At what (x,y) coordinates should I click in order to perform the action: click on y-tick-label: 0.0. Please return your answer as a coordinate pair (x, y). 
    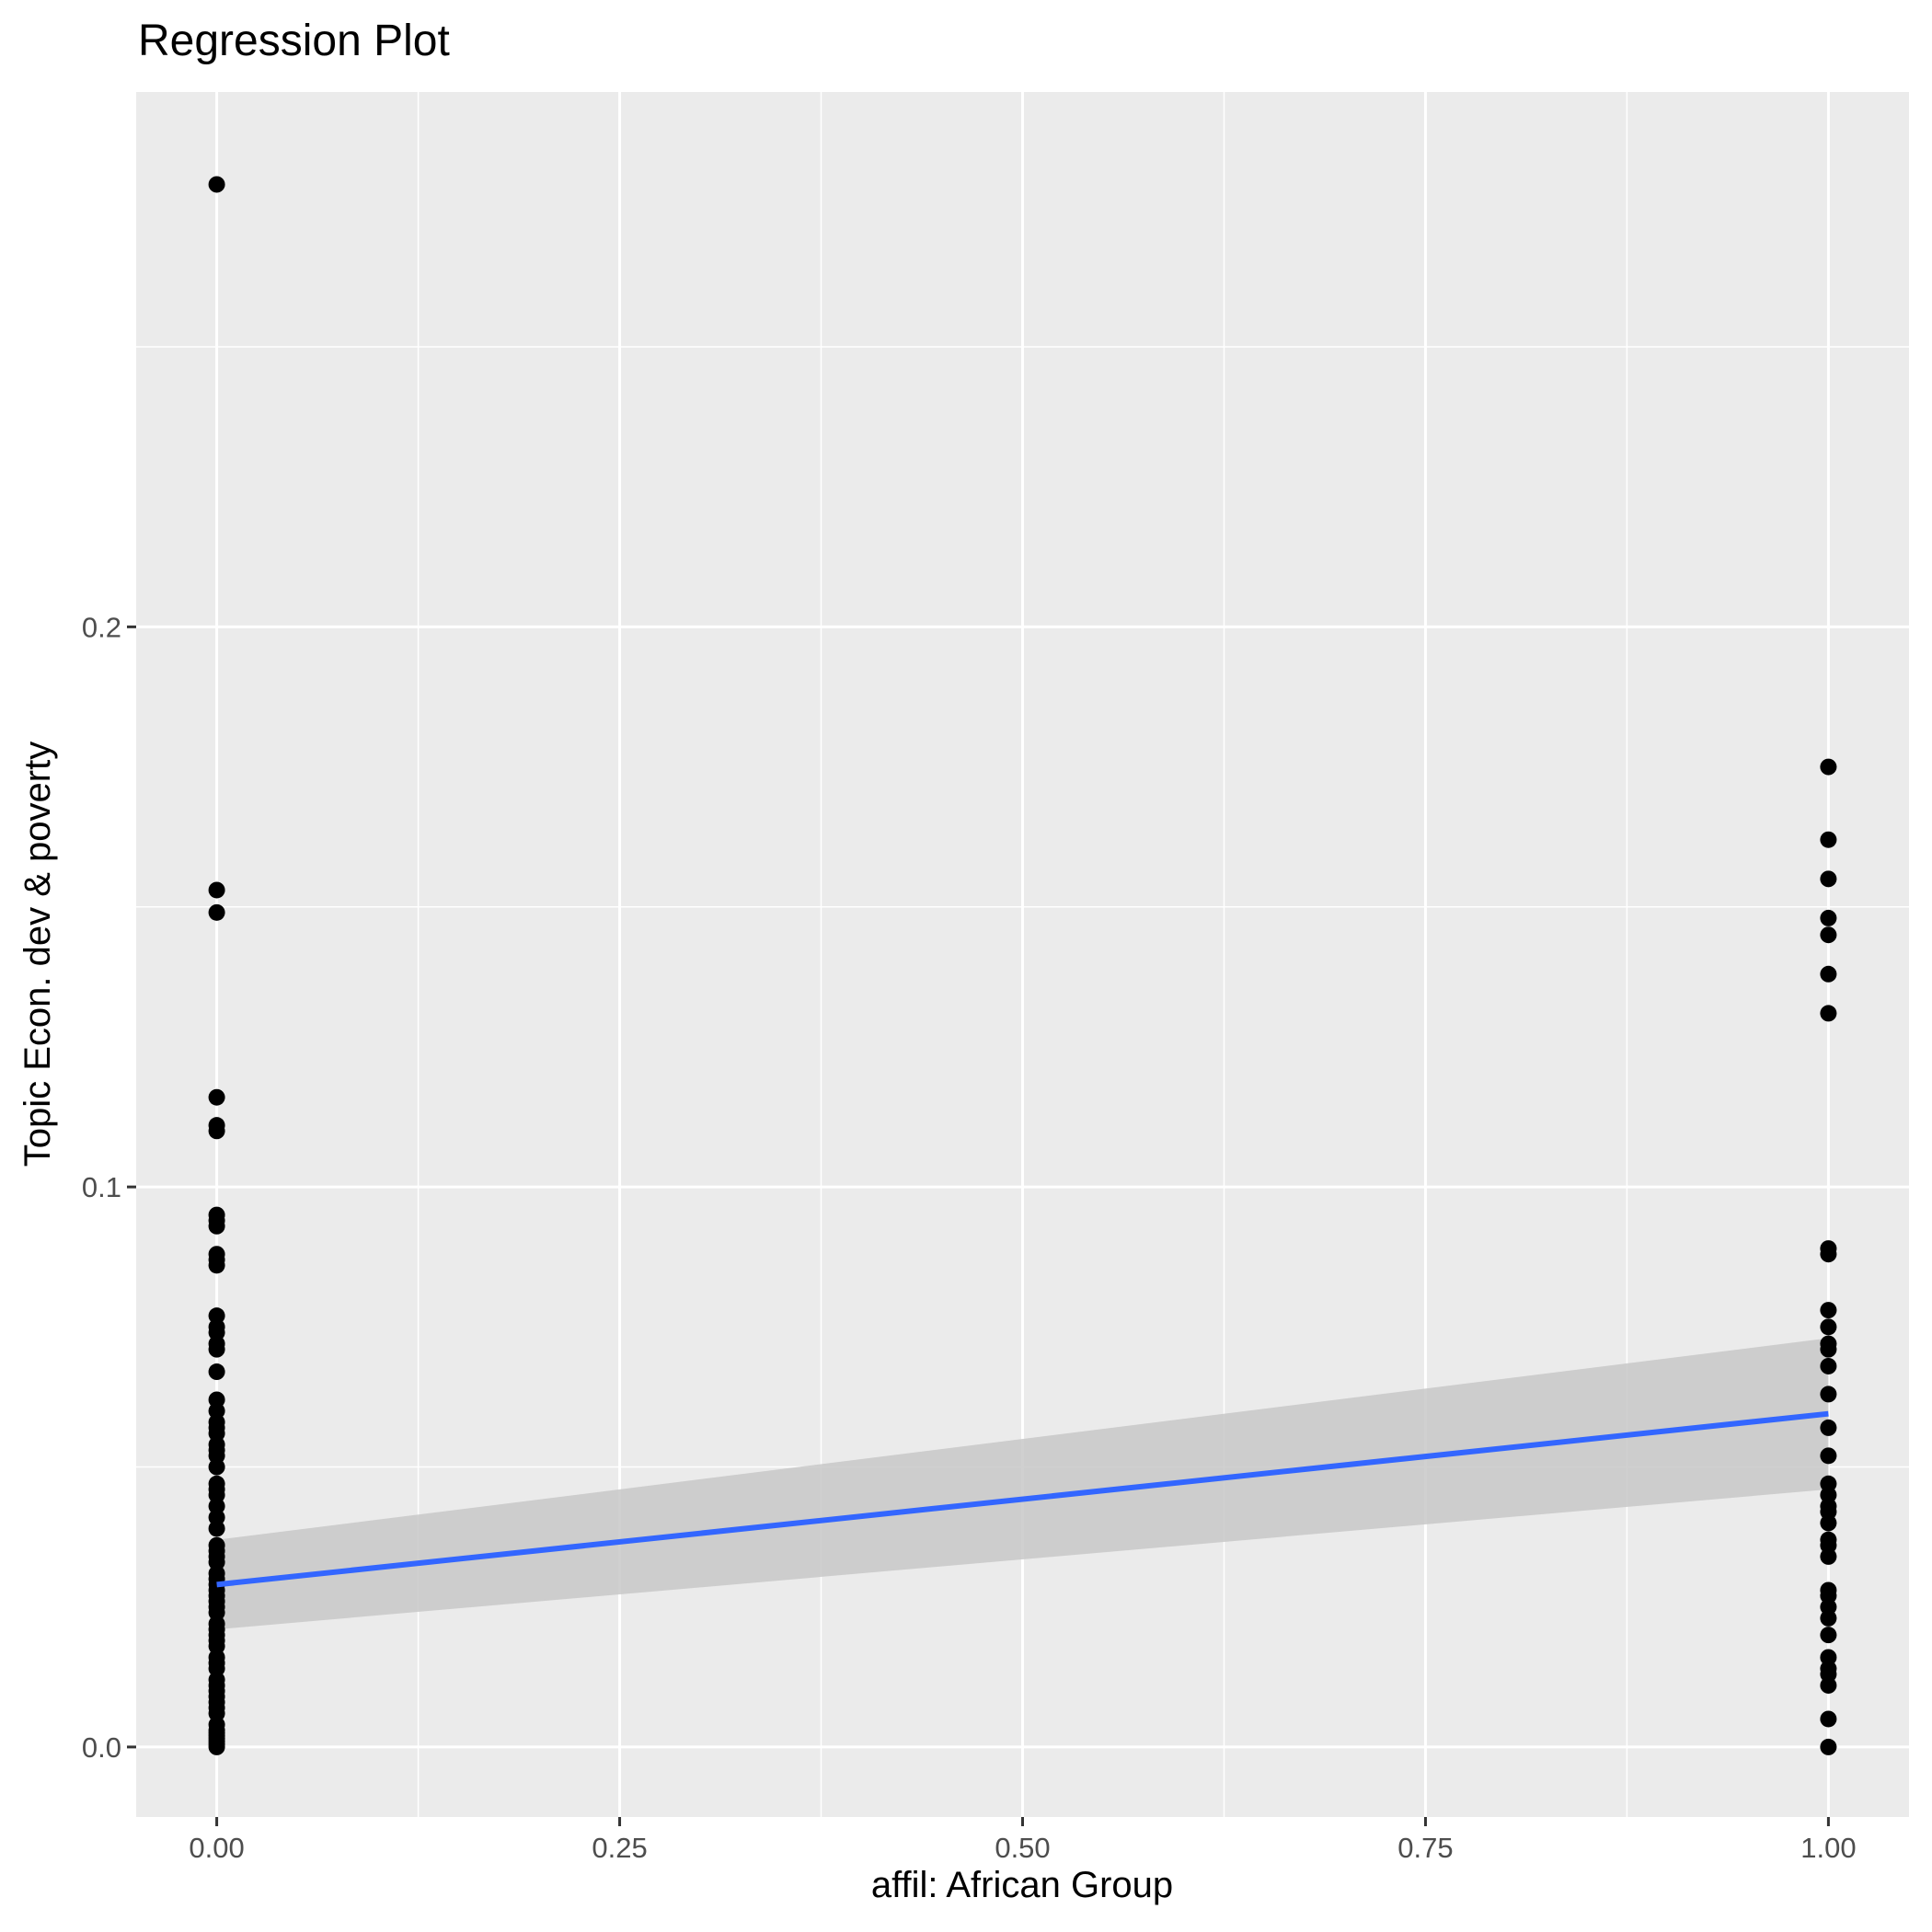
    Looking at the image, I should click on (101, 1747).